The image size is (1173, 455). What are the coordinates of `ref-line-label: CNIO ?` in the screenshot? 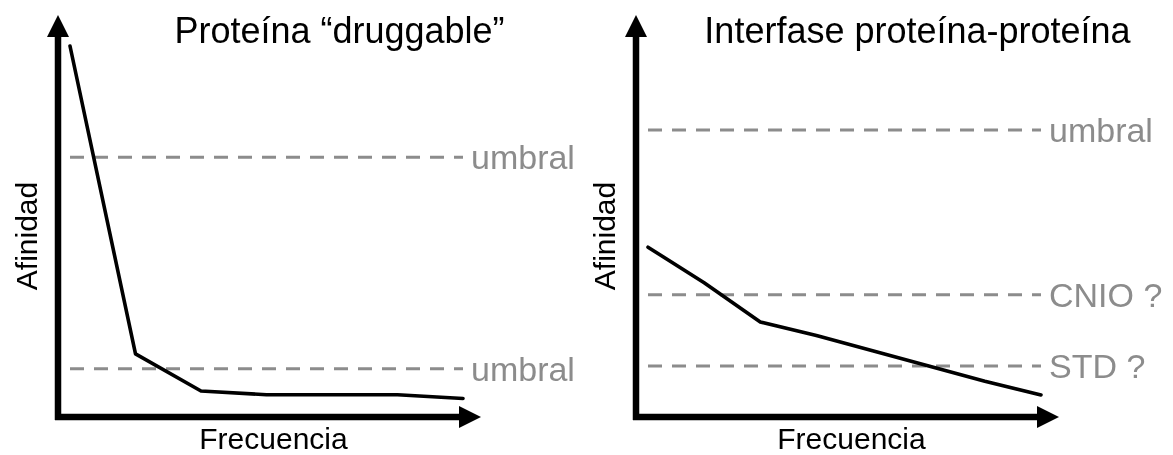 It's located at (1106, 294).